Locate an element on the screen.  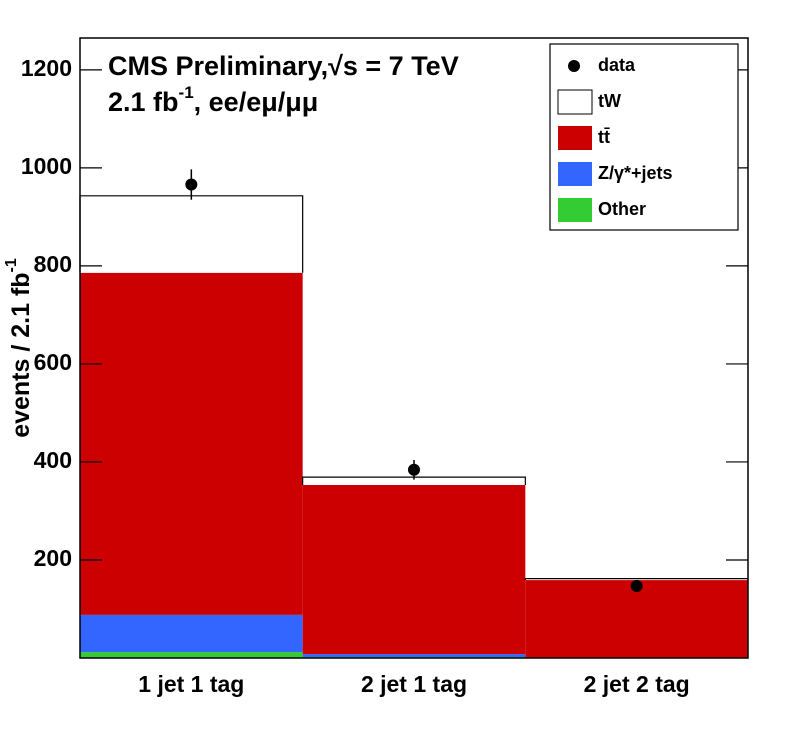
x-tick-label: 2 jet 1 tag is located at coordinates (414, 684).